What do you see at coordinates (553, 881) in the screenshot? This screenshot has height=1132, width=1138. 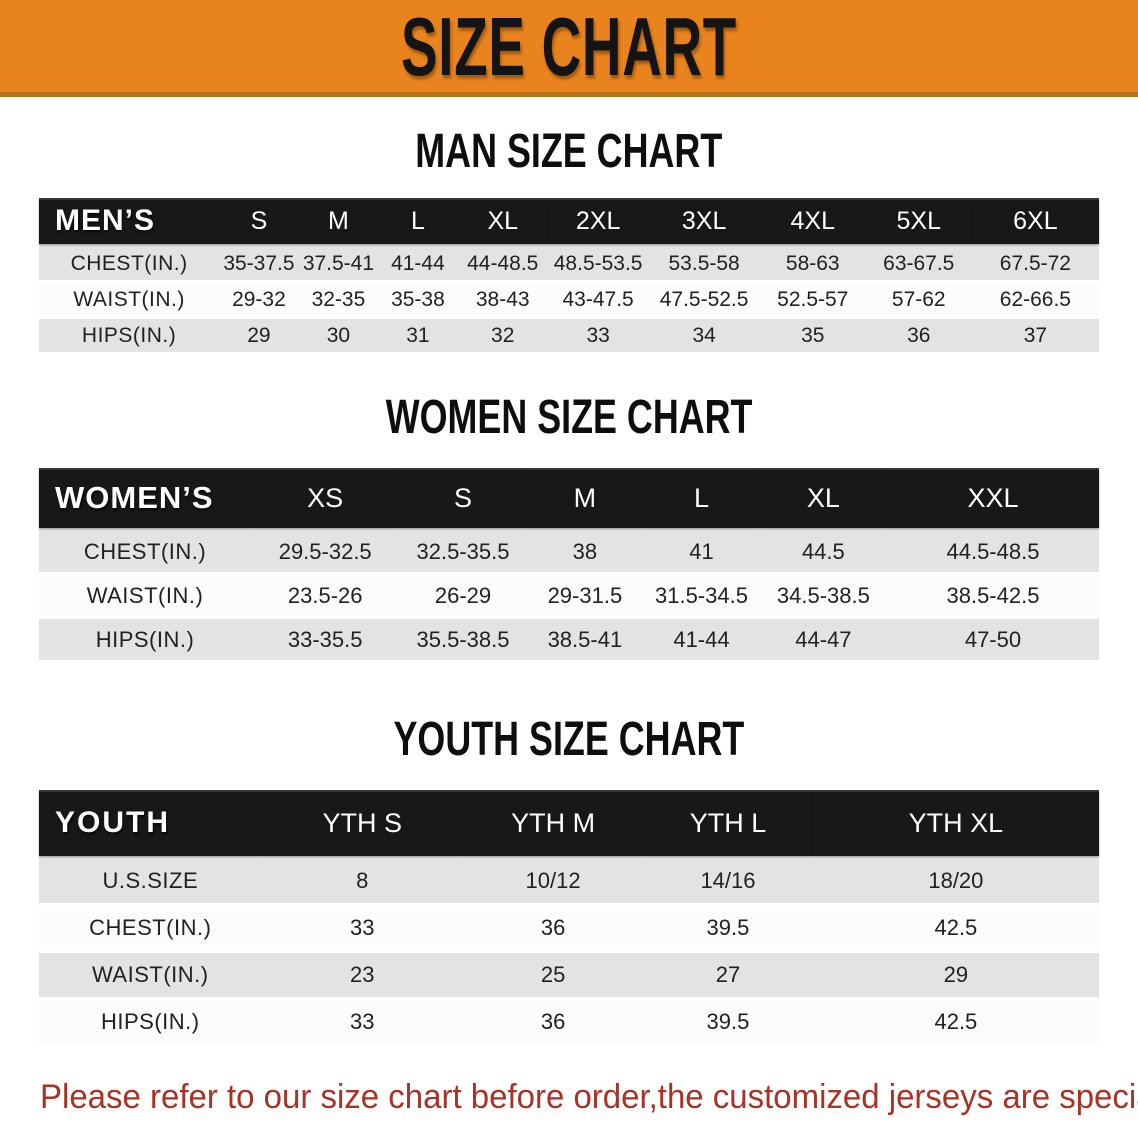 I see `table-cell: 10/12` at bounding box center [553, 881].